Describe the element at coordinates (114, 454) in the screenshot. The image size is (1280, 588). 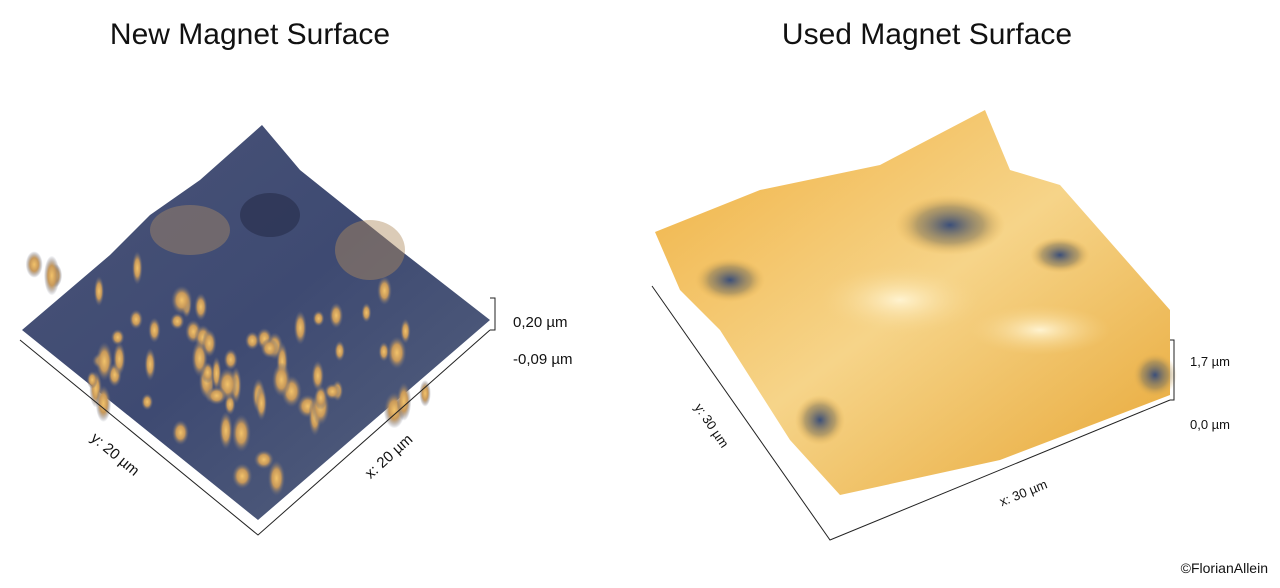
I see `y-axis-label: y: 20 µm` at that location.